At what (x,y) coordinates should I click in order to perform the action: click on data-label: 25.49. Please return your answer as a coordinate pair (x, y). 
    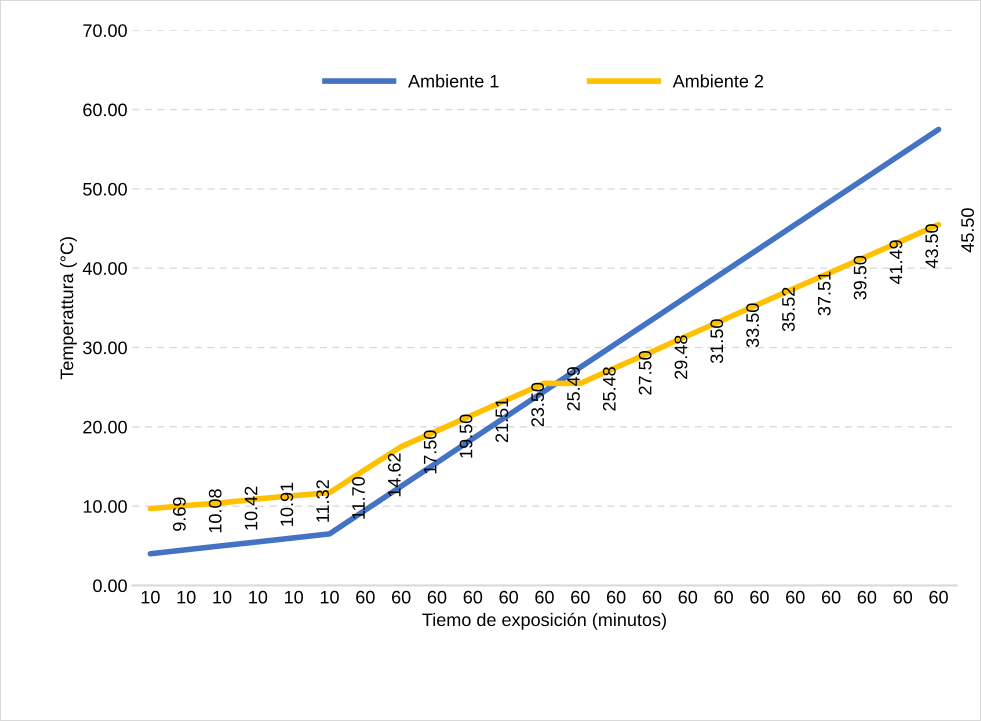
    Looking at the image, I should click on (573, 389).